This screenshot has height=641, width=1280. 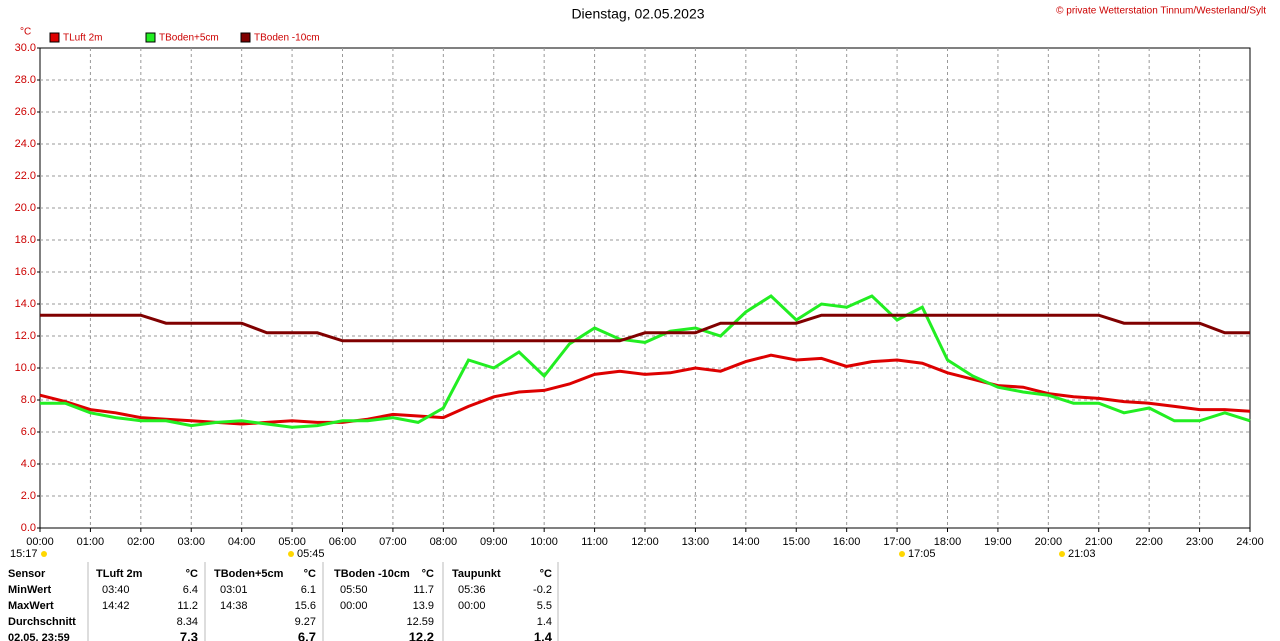 I want to click on x-tick-label: 17:00, so click(x=897, y=542).